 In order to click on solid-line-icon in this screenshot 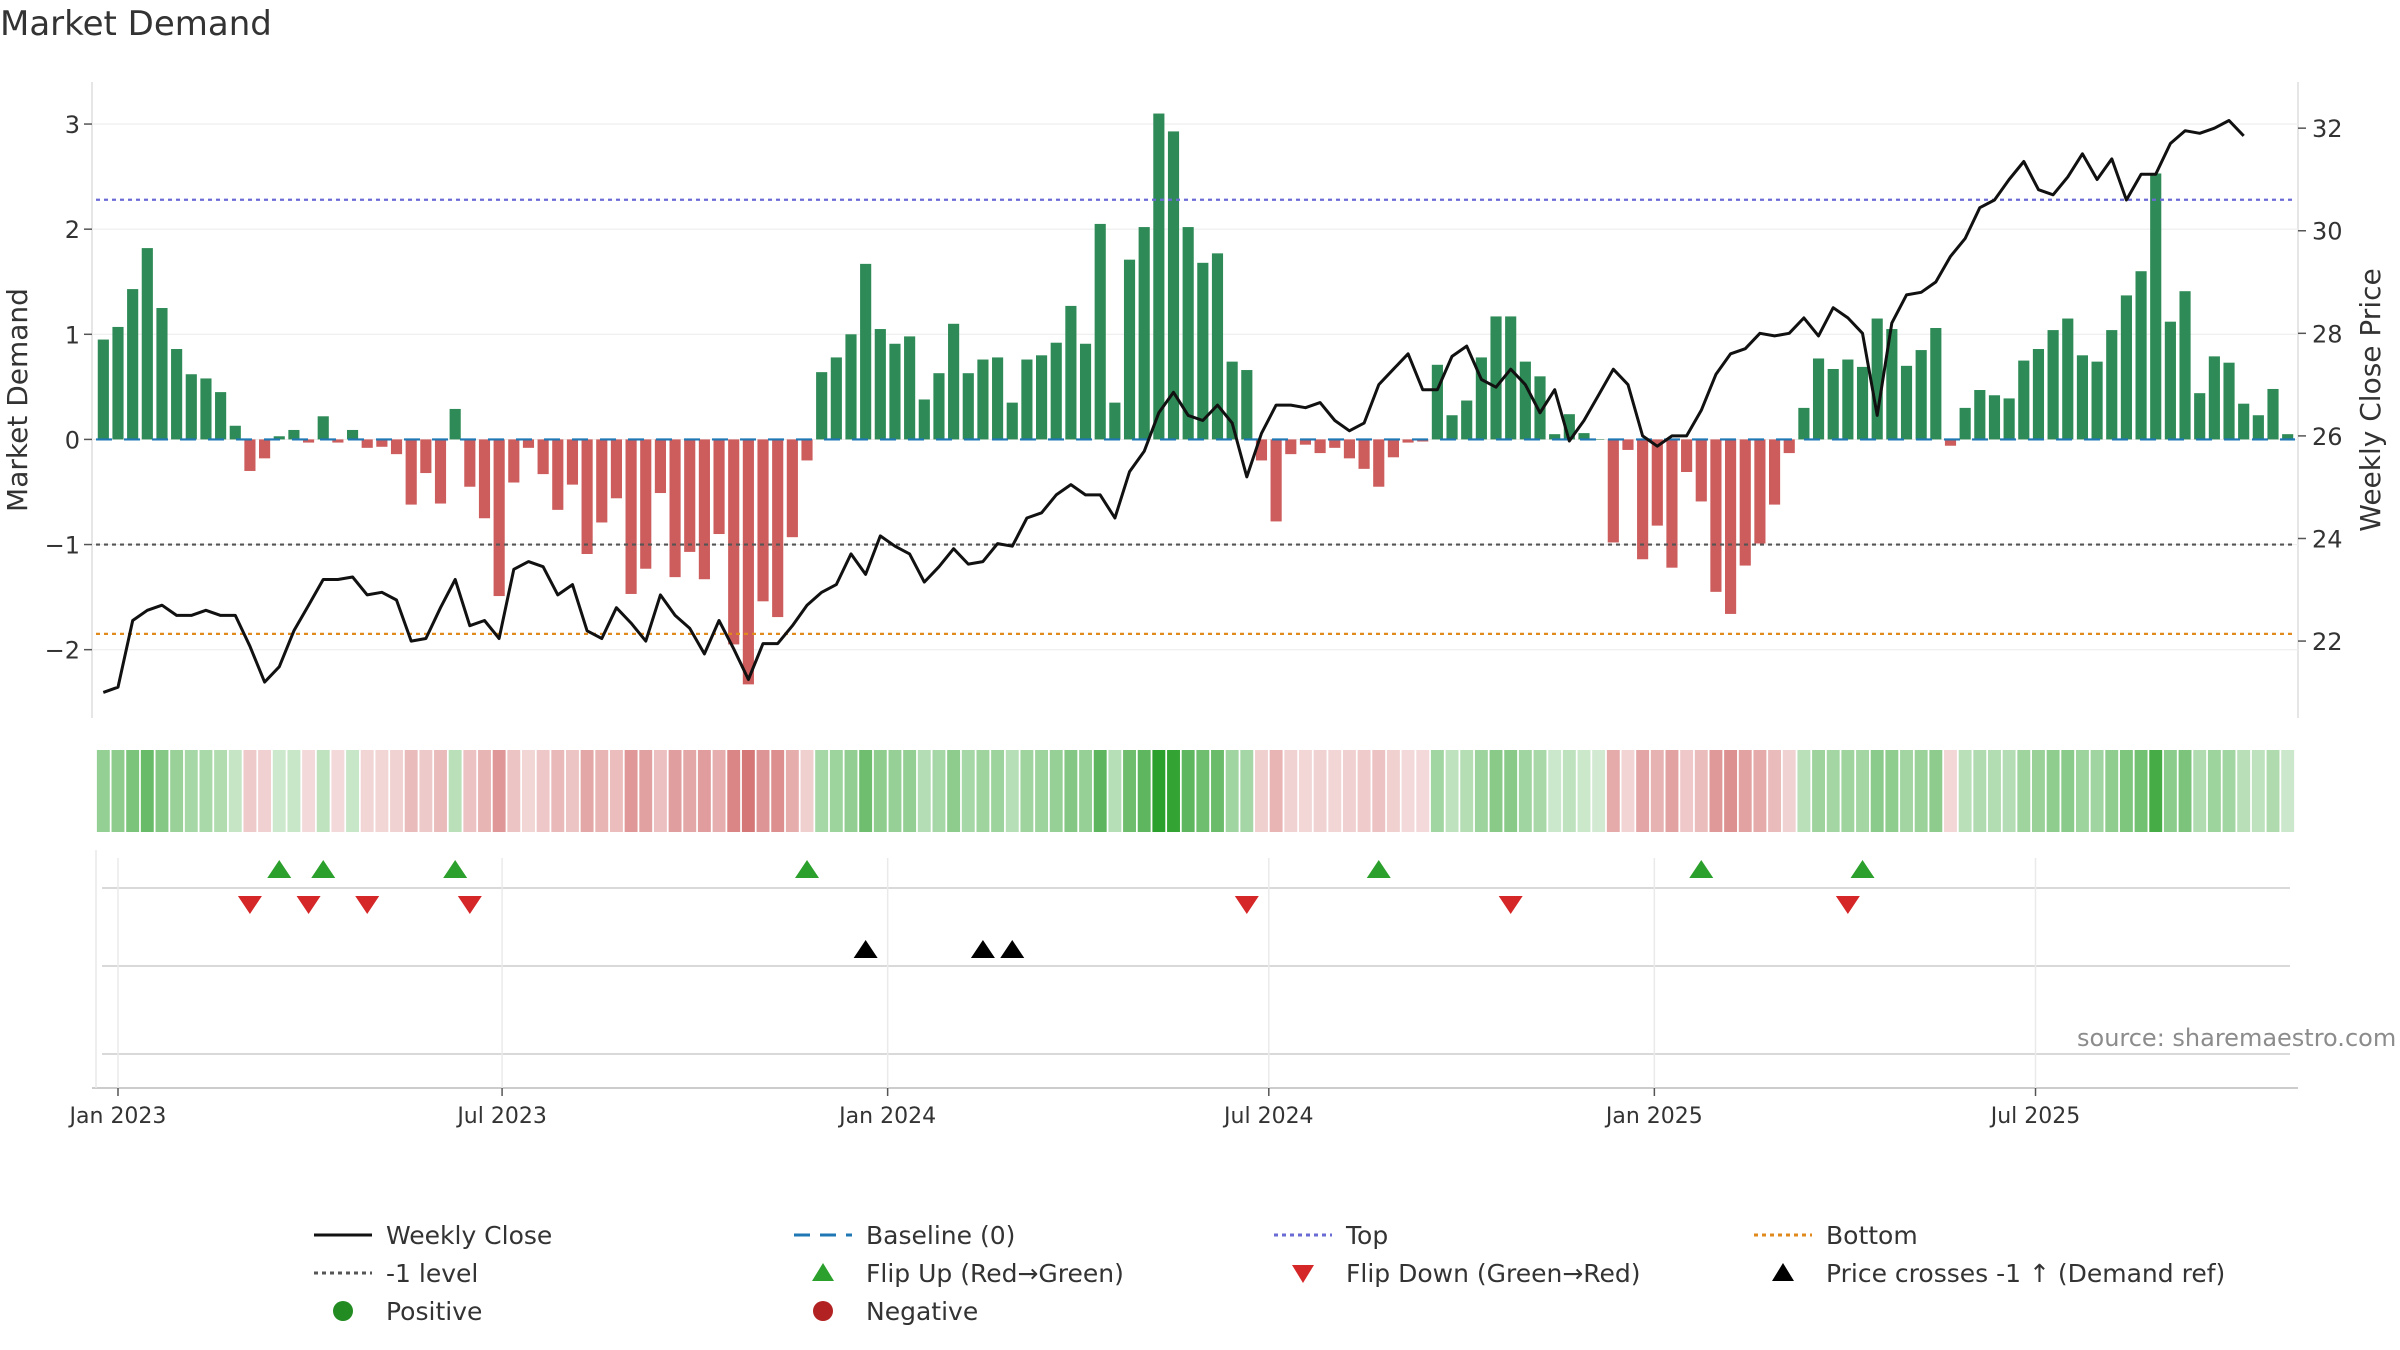, I will do `click(343, 1235)`.